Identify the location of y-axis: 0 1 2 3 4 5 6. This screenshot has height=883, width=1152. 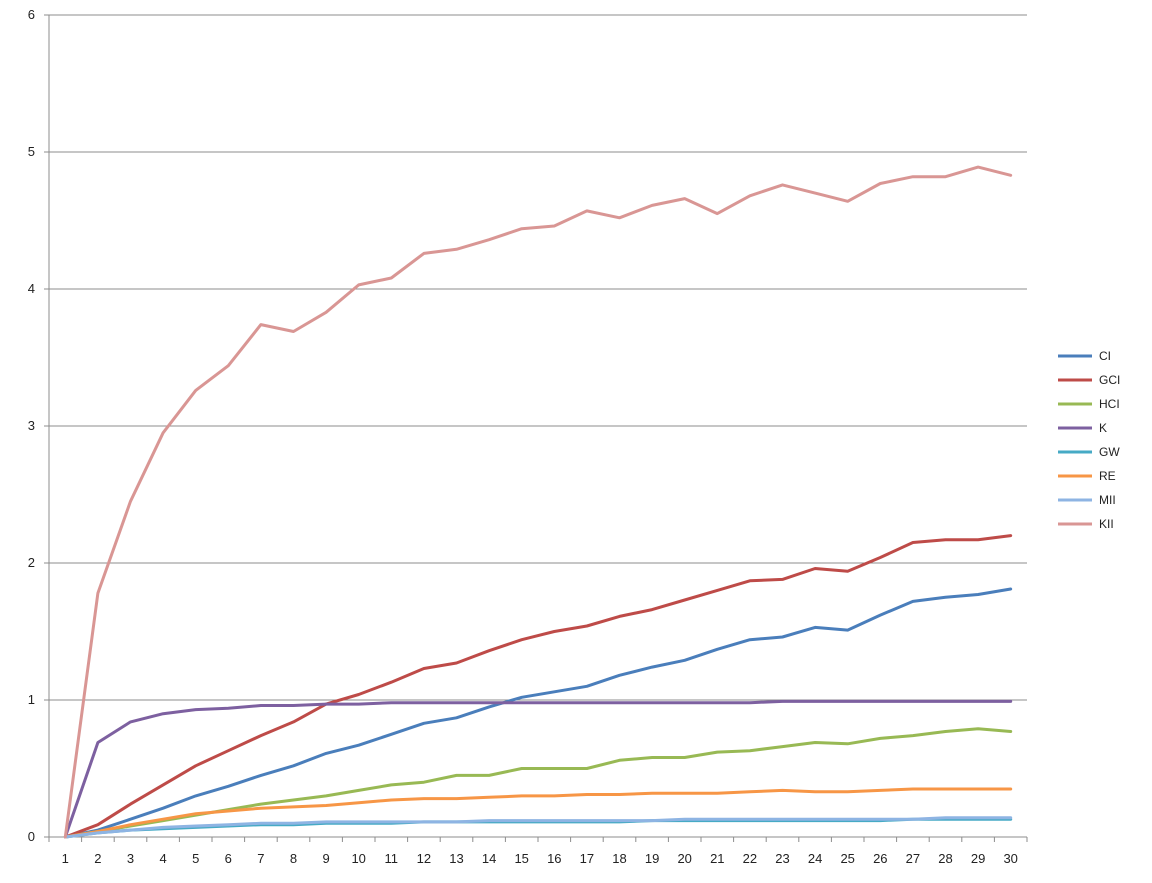
(39, 425).